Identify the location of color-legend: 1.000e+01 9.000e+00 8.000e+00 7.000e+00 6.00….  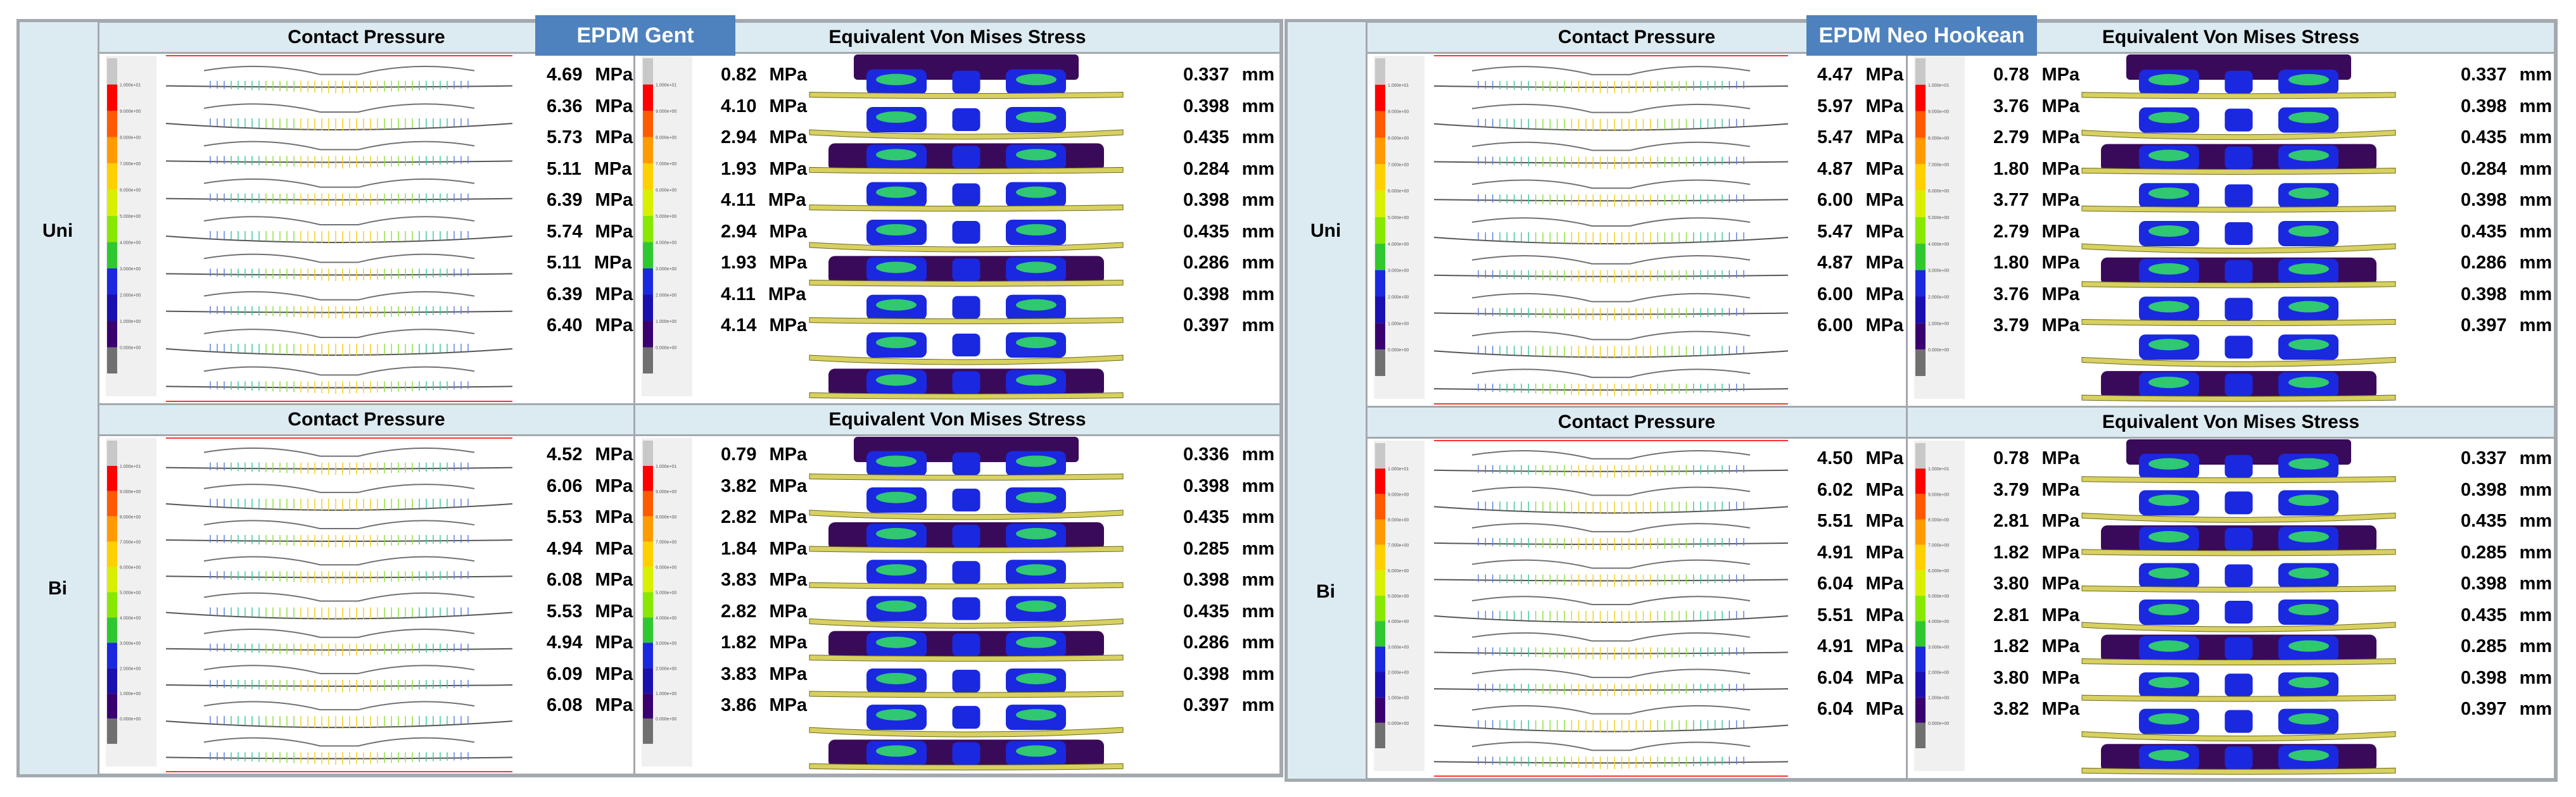
(1939, 227).